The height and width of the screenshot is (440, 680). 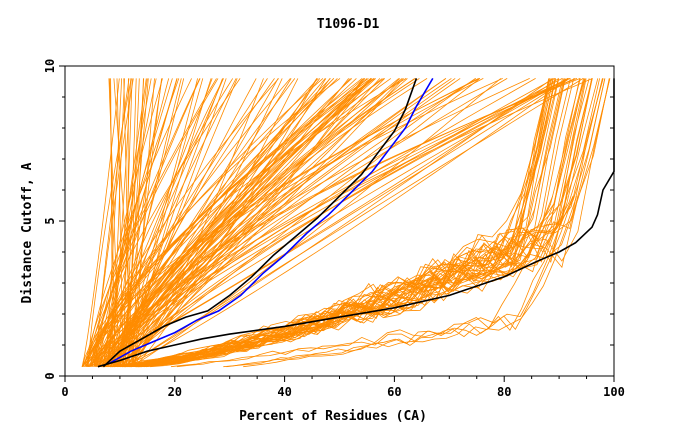 I want to click on x-axis-label: Percent of Residues (CA), so click(x=333, y=416).